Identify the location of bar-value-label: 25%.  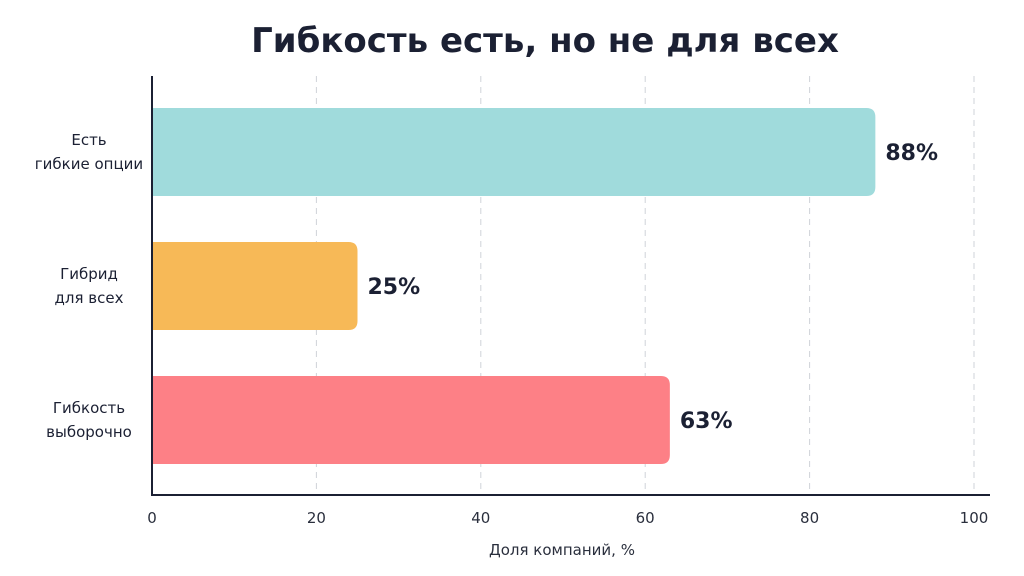
(394, 287).